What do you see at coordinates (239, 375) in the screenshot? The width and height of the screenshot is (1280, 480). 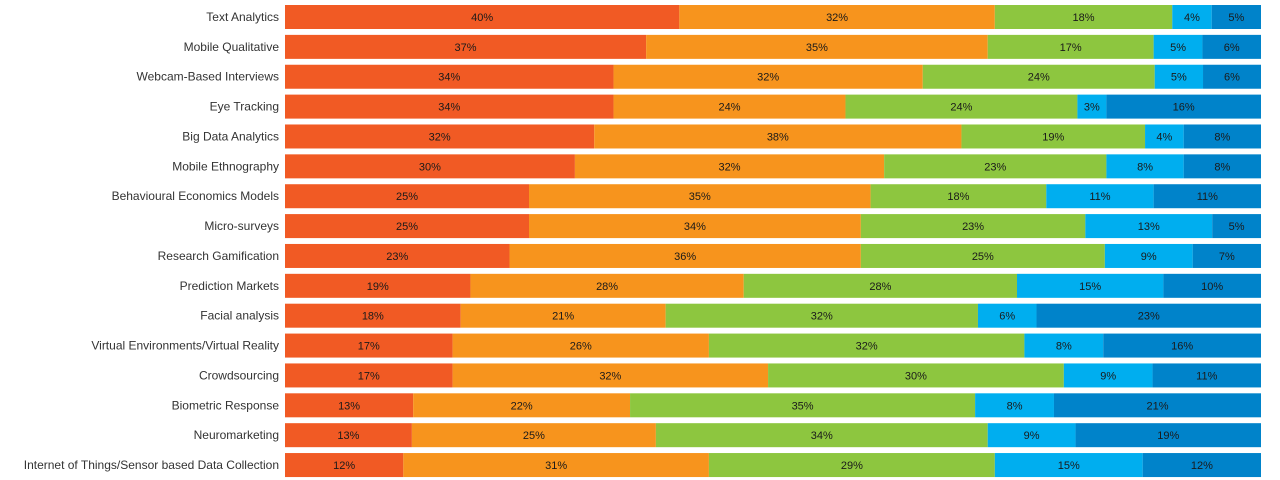 I see `category-label: Crowdsourcing` at bounding box center [239, 375].